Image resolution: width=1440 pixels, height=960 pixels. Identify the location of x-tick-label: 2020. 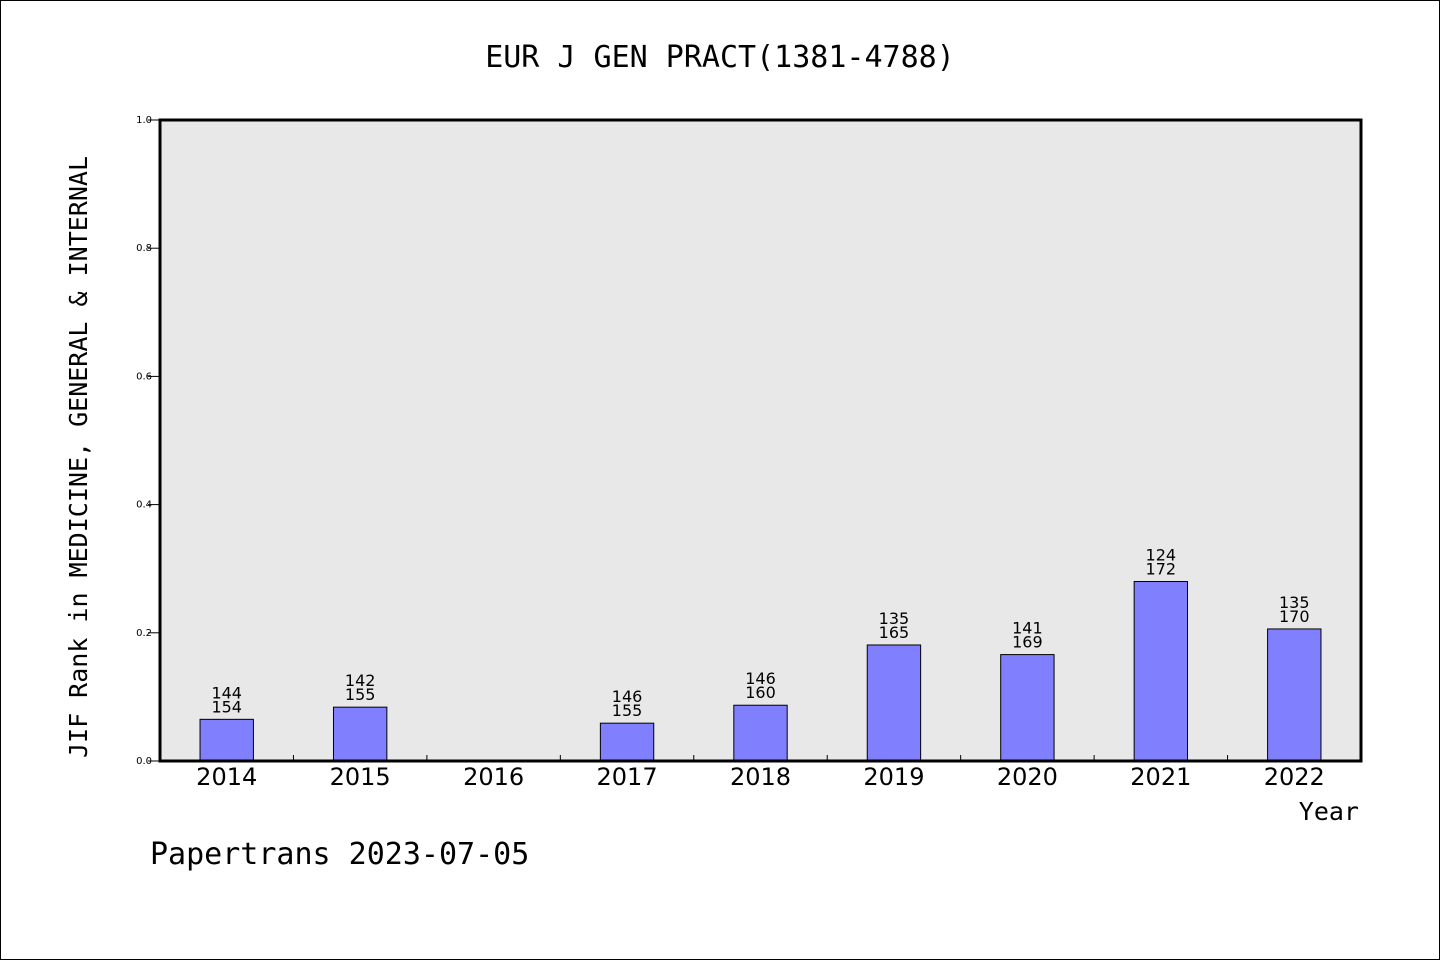
(1027, 777).